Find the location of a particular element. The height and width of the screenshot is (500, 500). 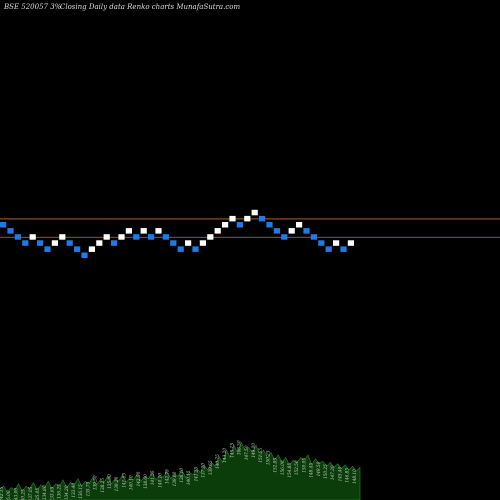

chart-symbol: BSE 520057 3% is located at coordinates (32, 7).